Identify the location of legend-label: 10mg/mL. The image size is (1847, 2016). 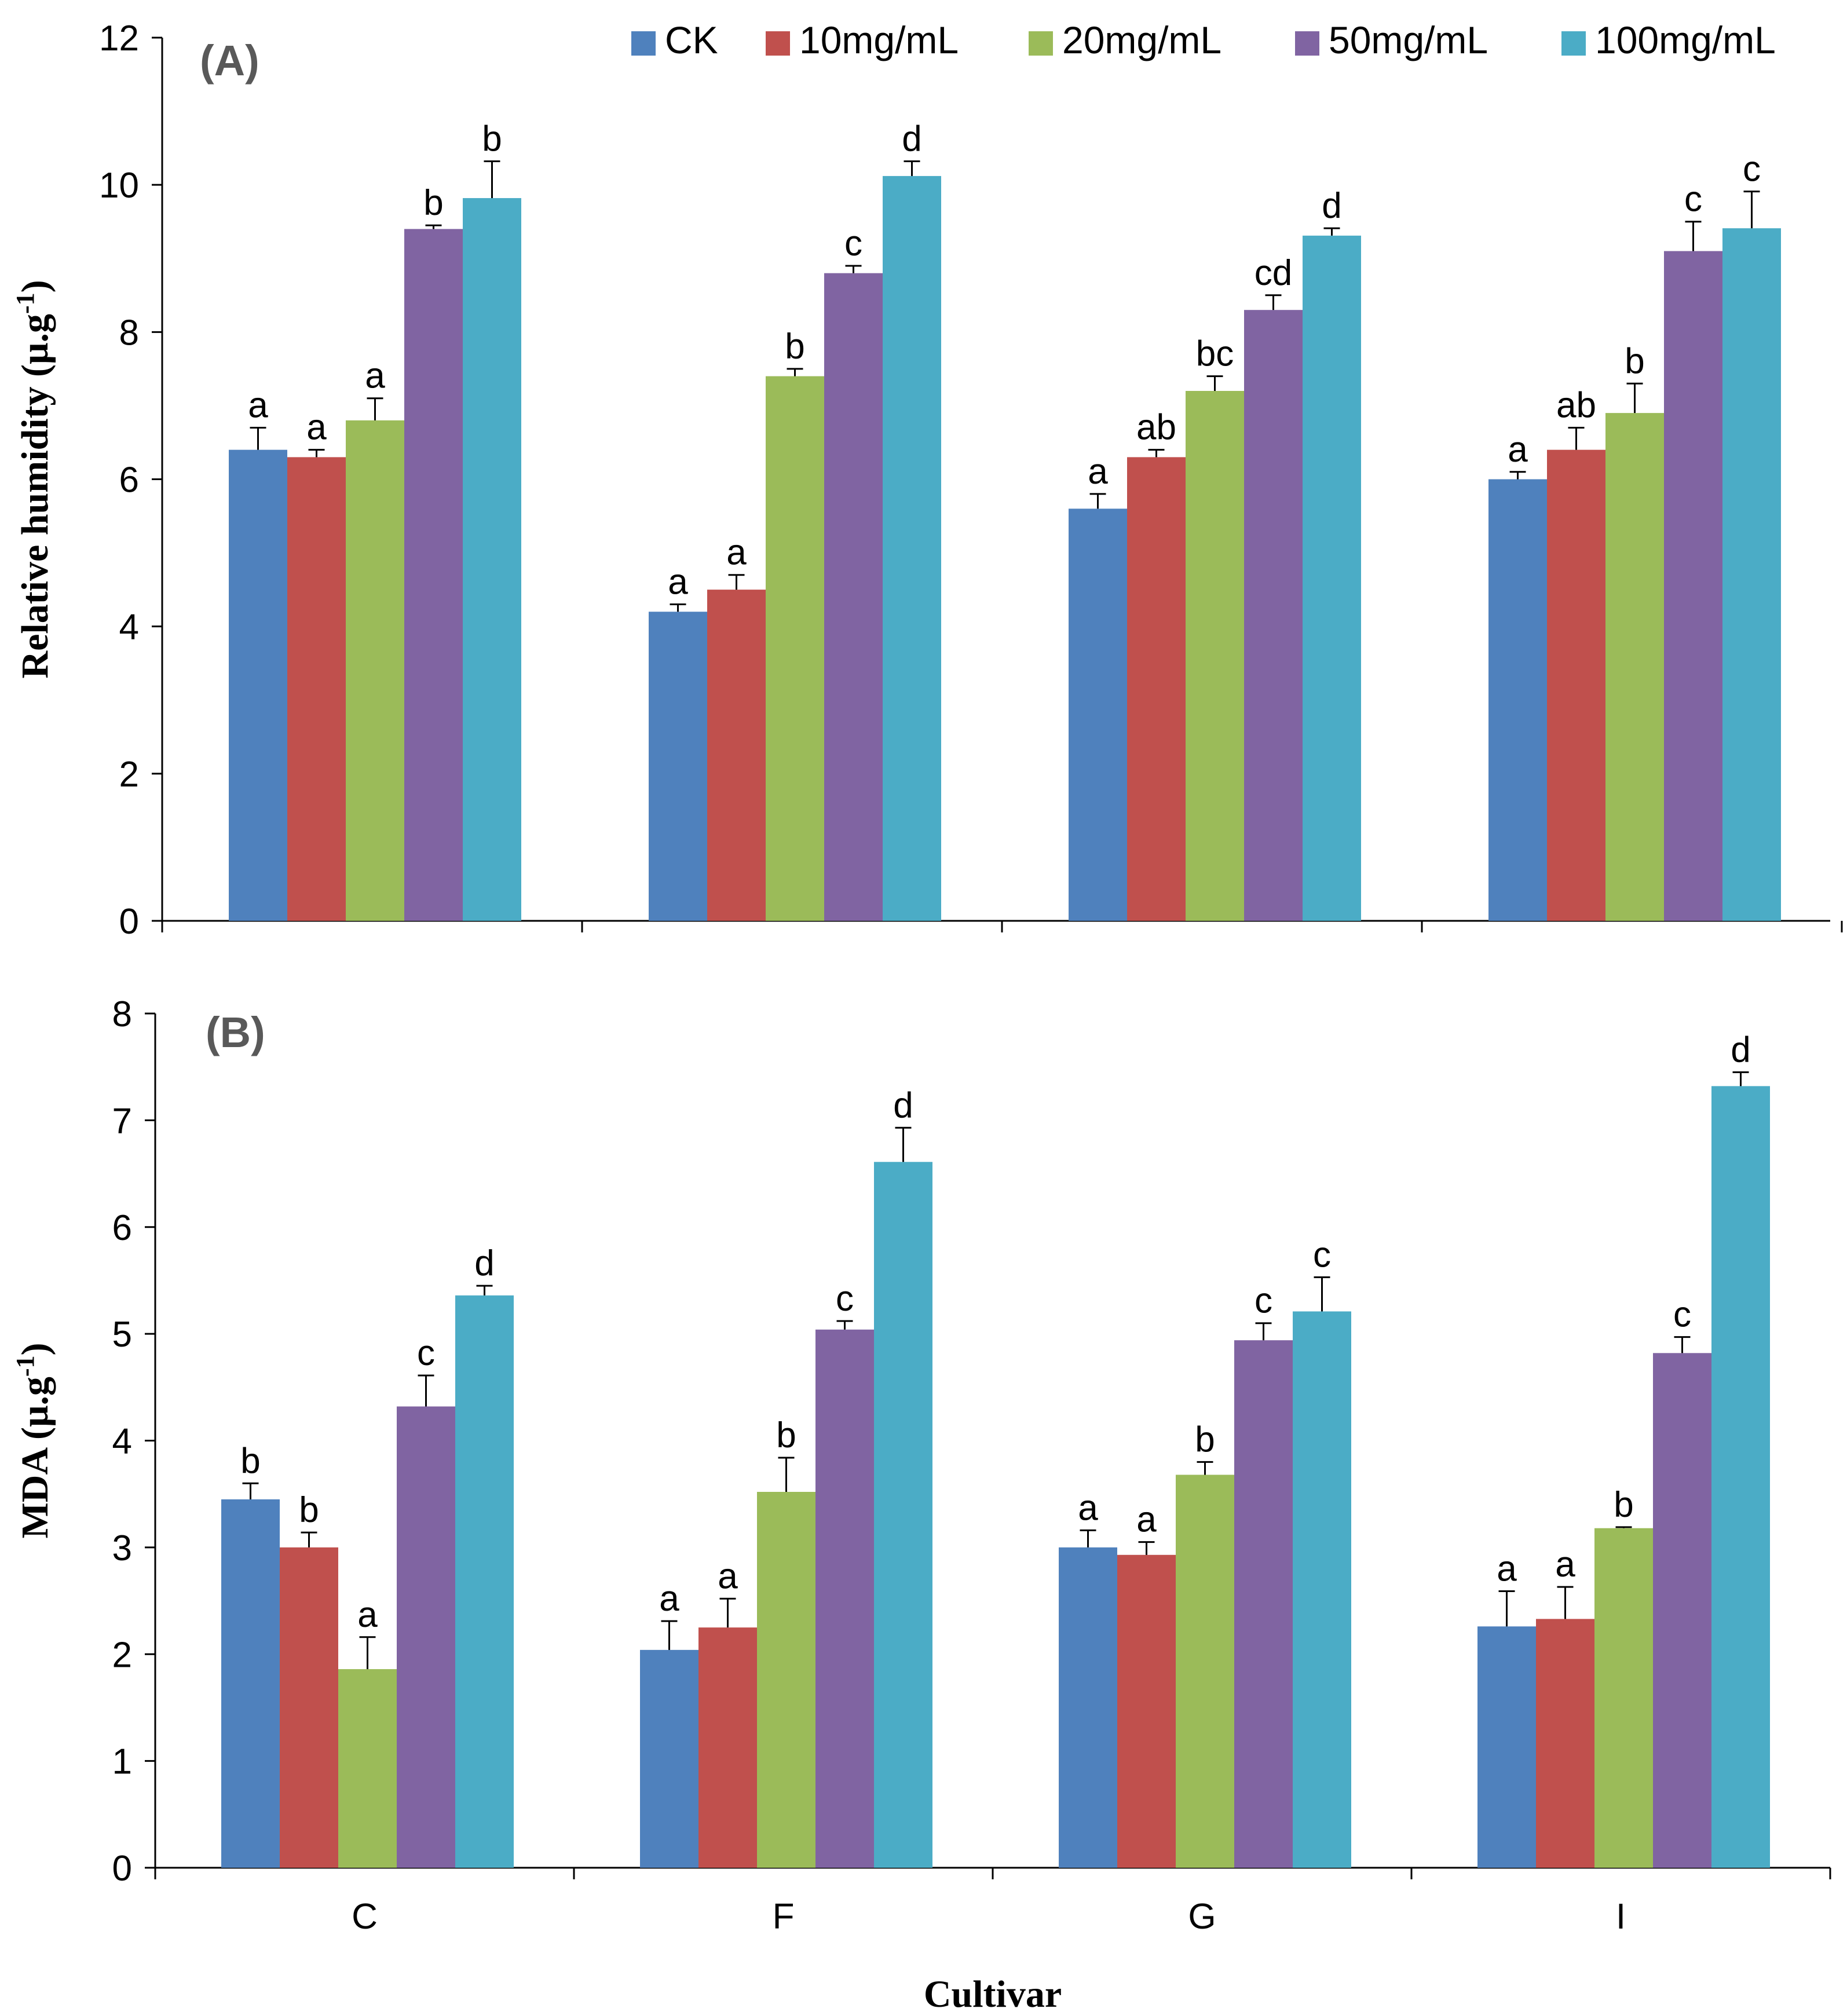
(879, 40).